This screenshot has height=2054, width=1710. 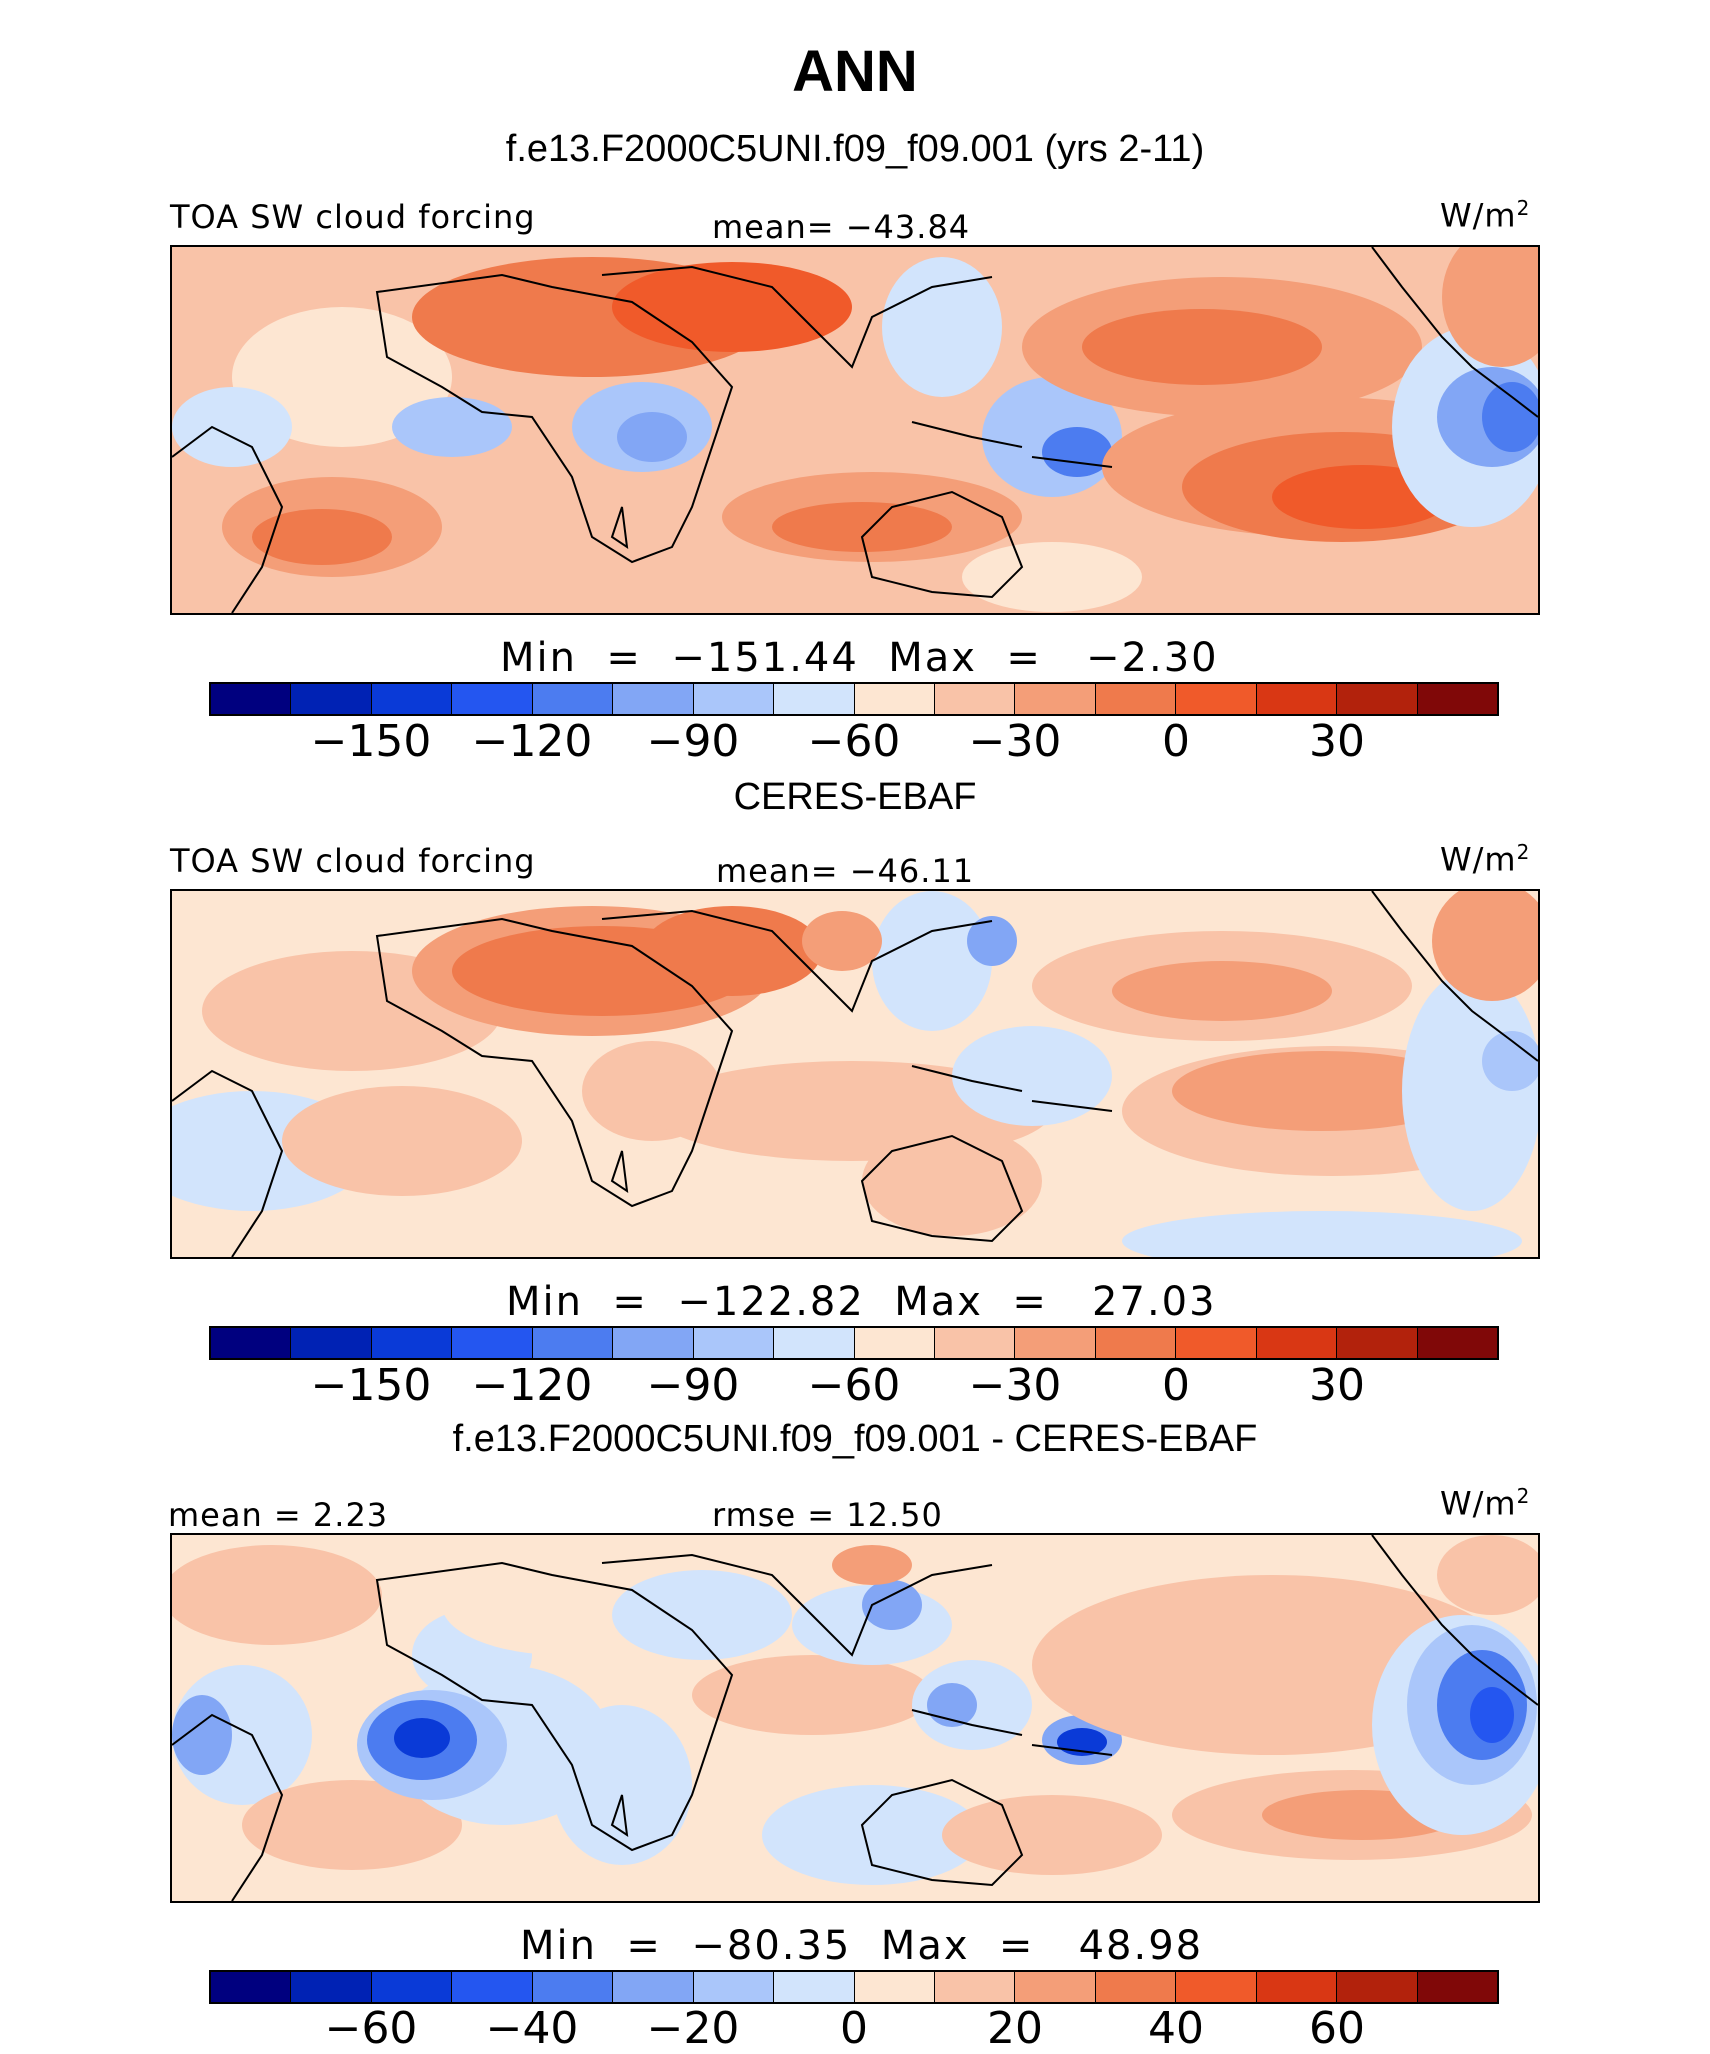 What do you see at coordinates (532, 741) in the screenshot?
I see `colorbar-1-tick: −120` at bounding box center [532, 741].